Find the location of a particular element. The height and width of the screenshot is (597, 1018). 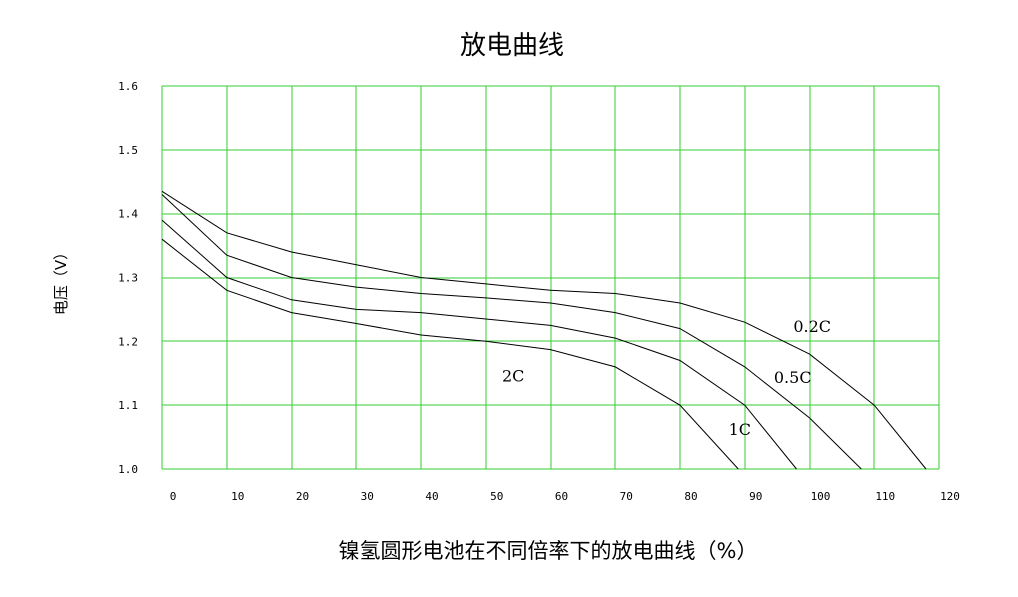

x-tick-label: 40 is located at coordinates (431, 496).